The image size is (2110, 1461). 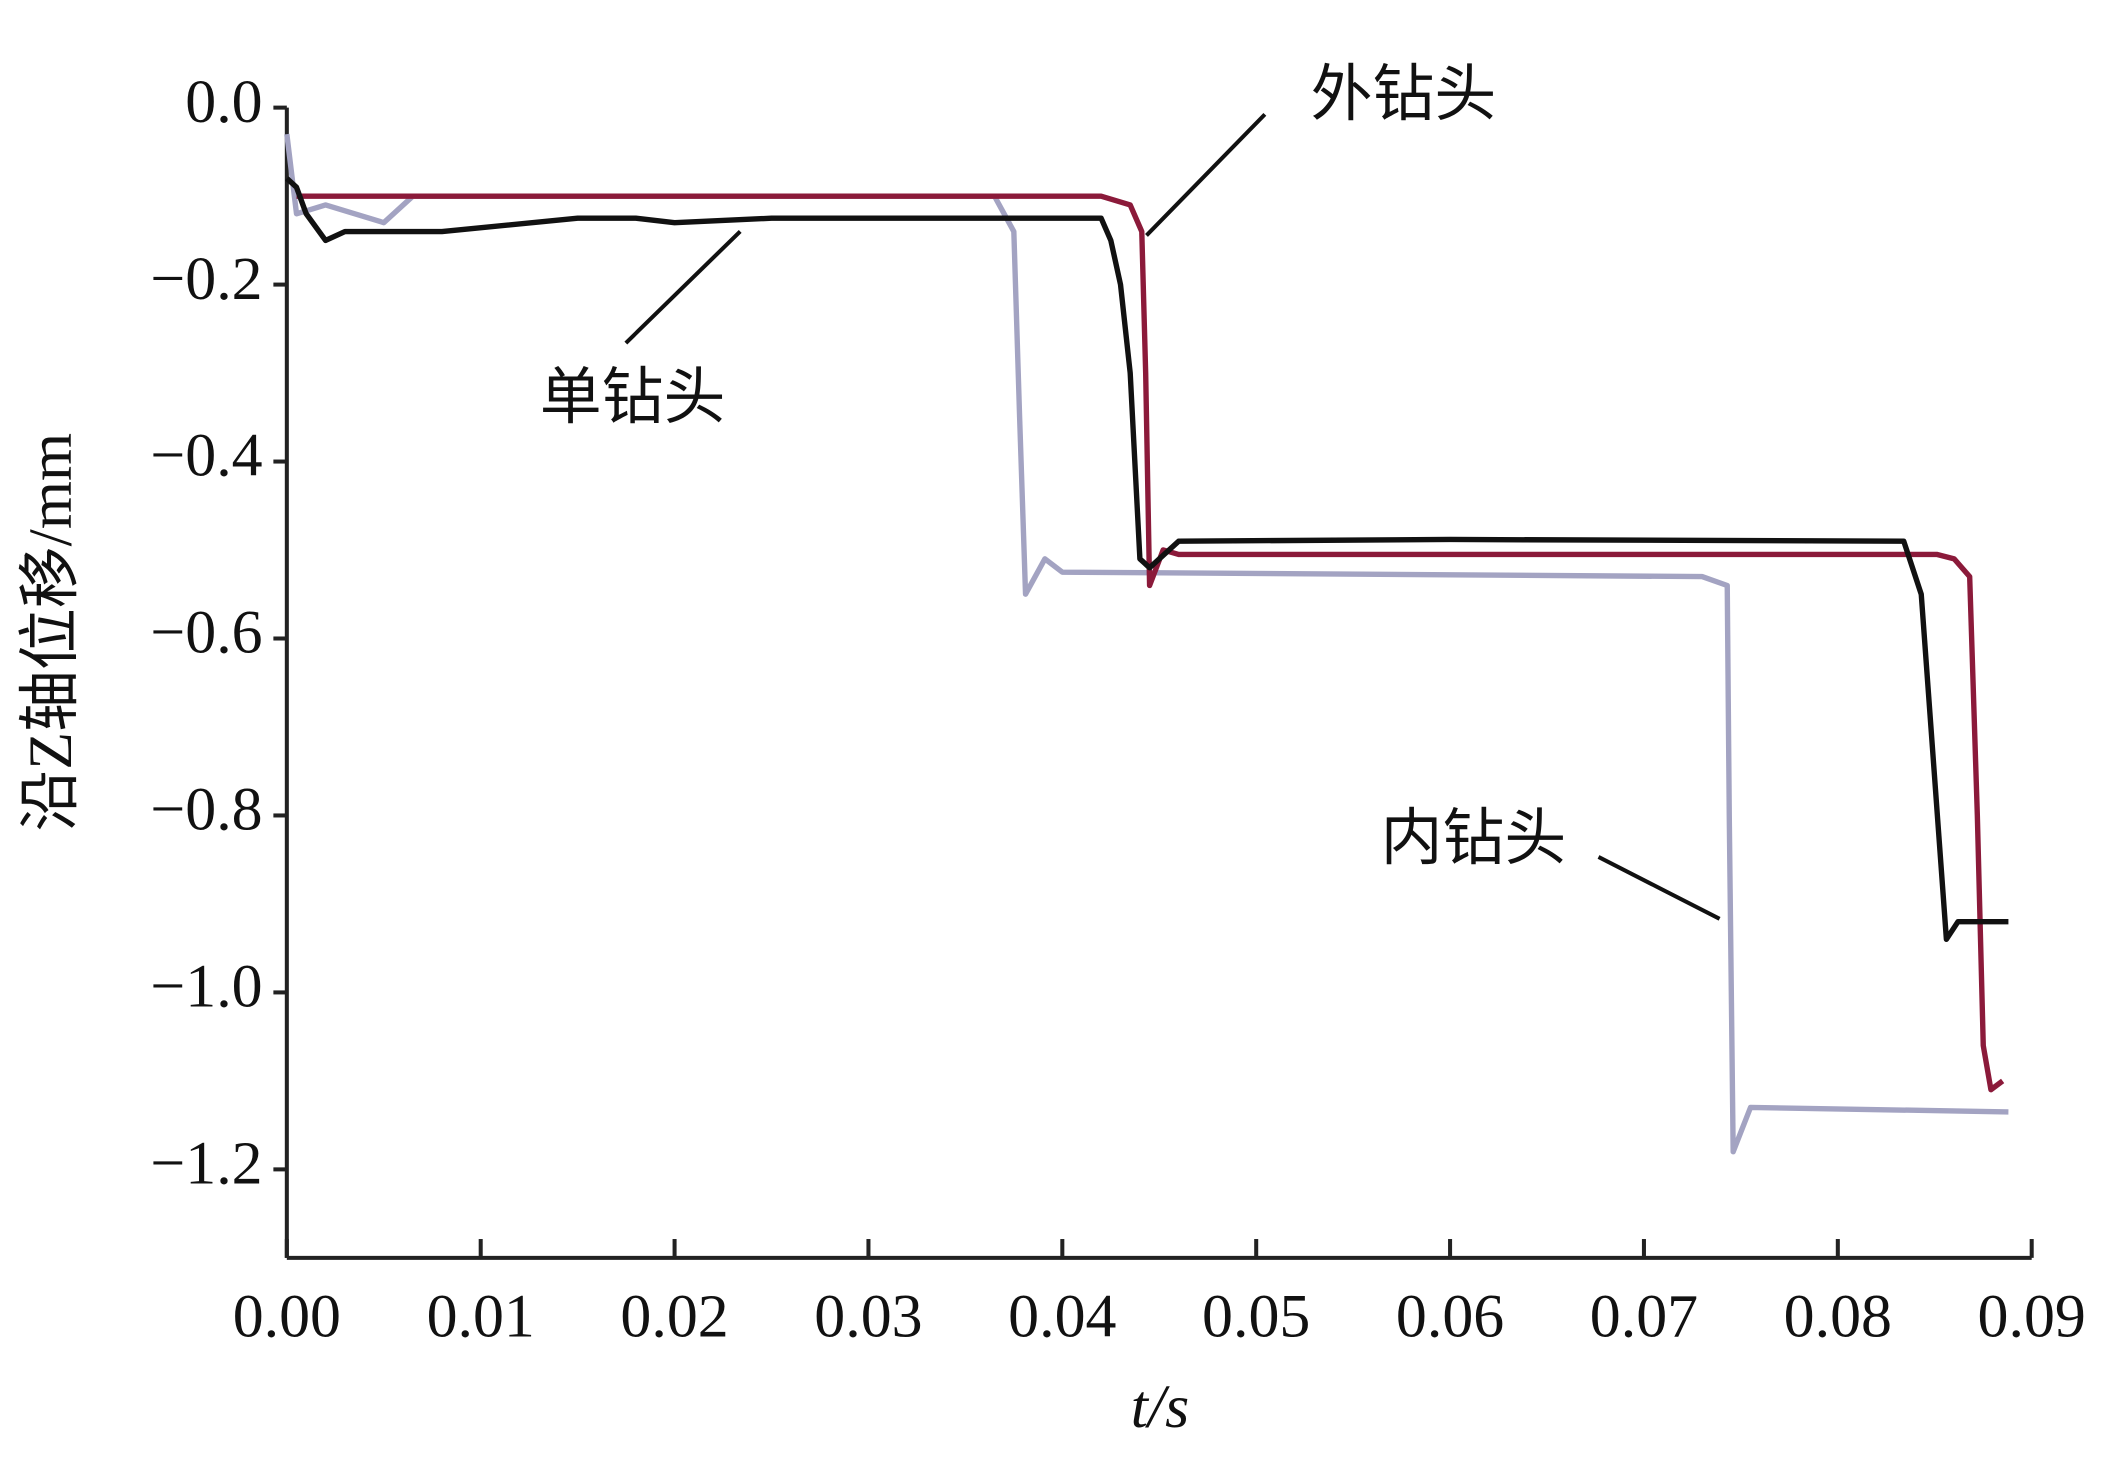 I want to click on x-axis-label: t/s, so click(x=1160, y=1407).